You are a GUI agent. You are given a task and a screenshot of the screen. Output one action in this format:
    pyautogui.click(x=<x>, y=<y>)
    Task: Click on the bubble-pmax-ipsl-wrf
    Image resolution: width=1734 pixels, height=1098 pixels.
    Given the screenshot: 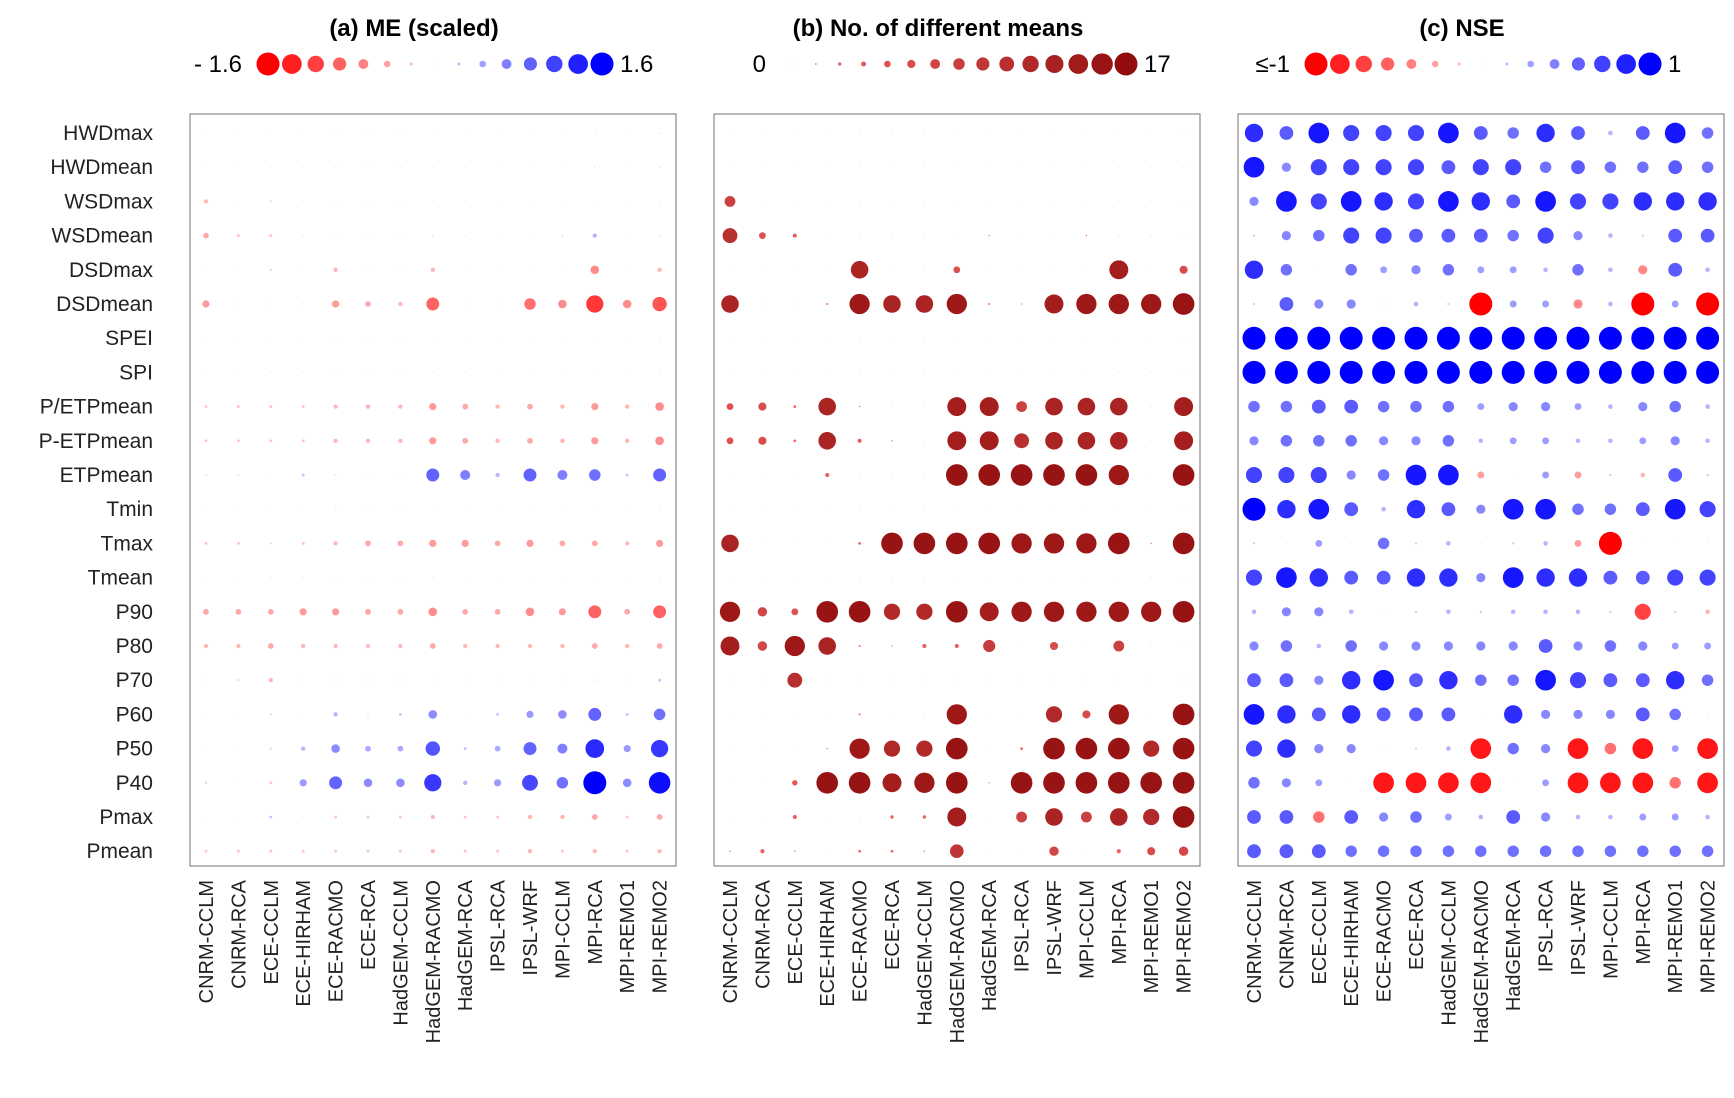 What is the action you would take?
    pyautogui.click(x=1054, y=817)
    